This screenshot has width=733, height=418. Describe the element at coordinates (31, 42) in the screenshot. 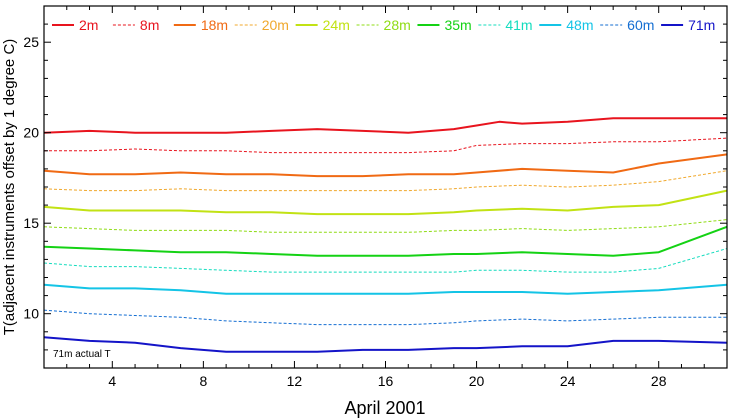

I see `y-tick-label: 25` at that location.